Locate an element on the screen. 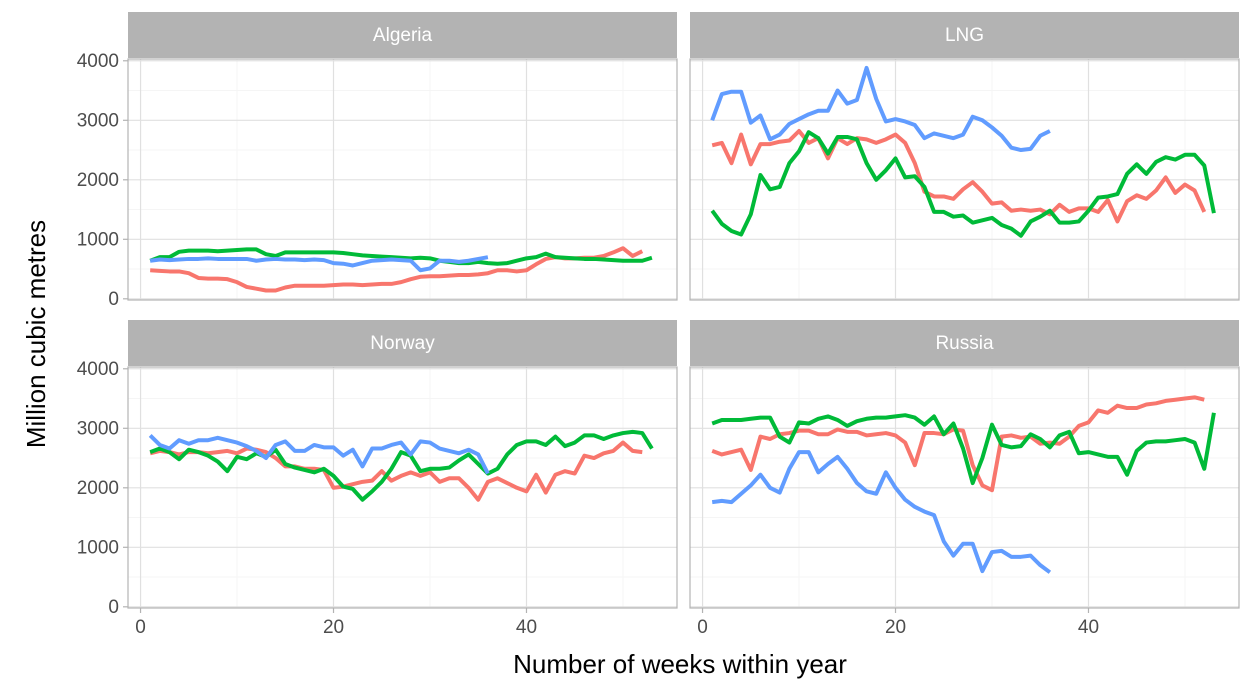 This screenshot has height=685, width=1243. strip-text: Algeria is located at coordinates (403, 35).